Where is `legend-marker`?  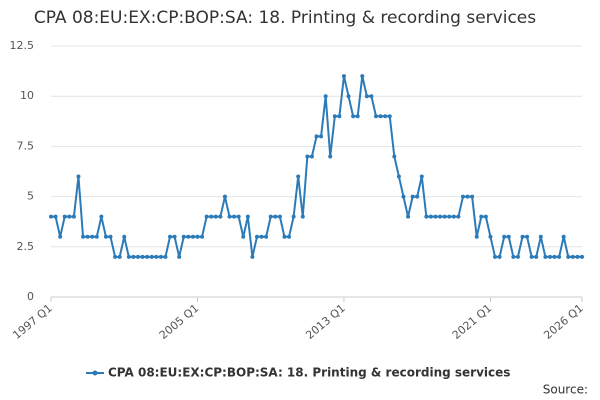
legend-marker is located at coordinates (95, 373).